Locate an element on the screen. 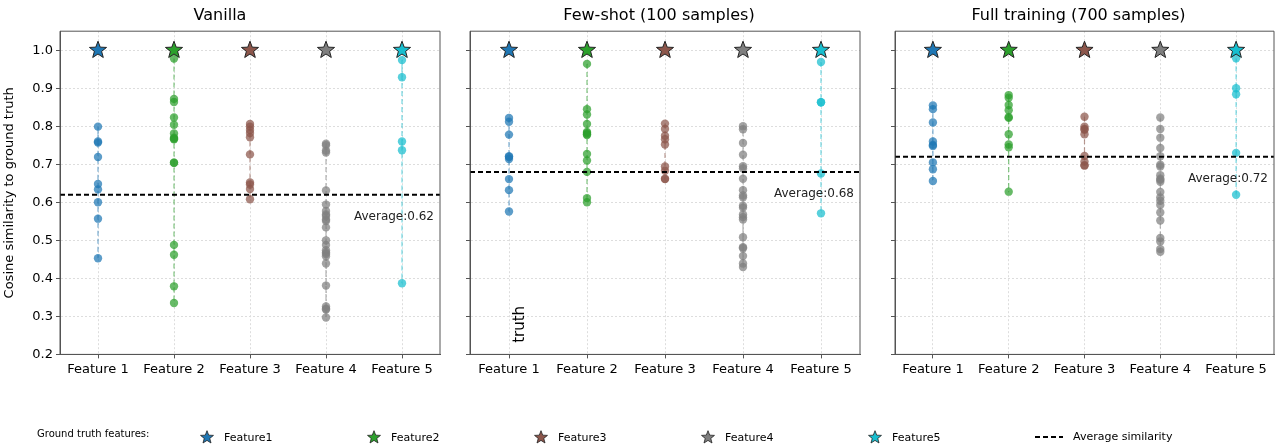  legend-label: Feature3 is located at coordinates (582, 437).